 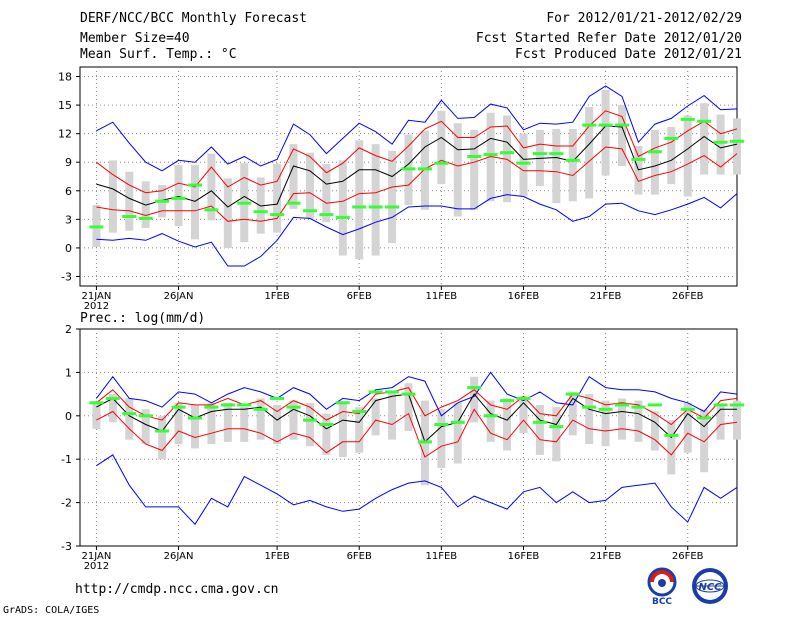 What do you see at coordinates (710, 587) in the screenshot?
I see `ncc-logo-text: NCC` at bounding box center [710, 587].